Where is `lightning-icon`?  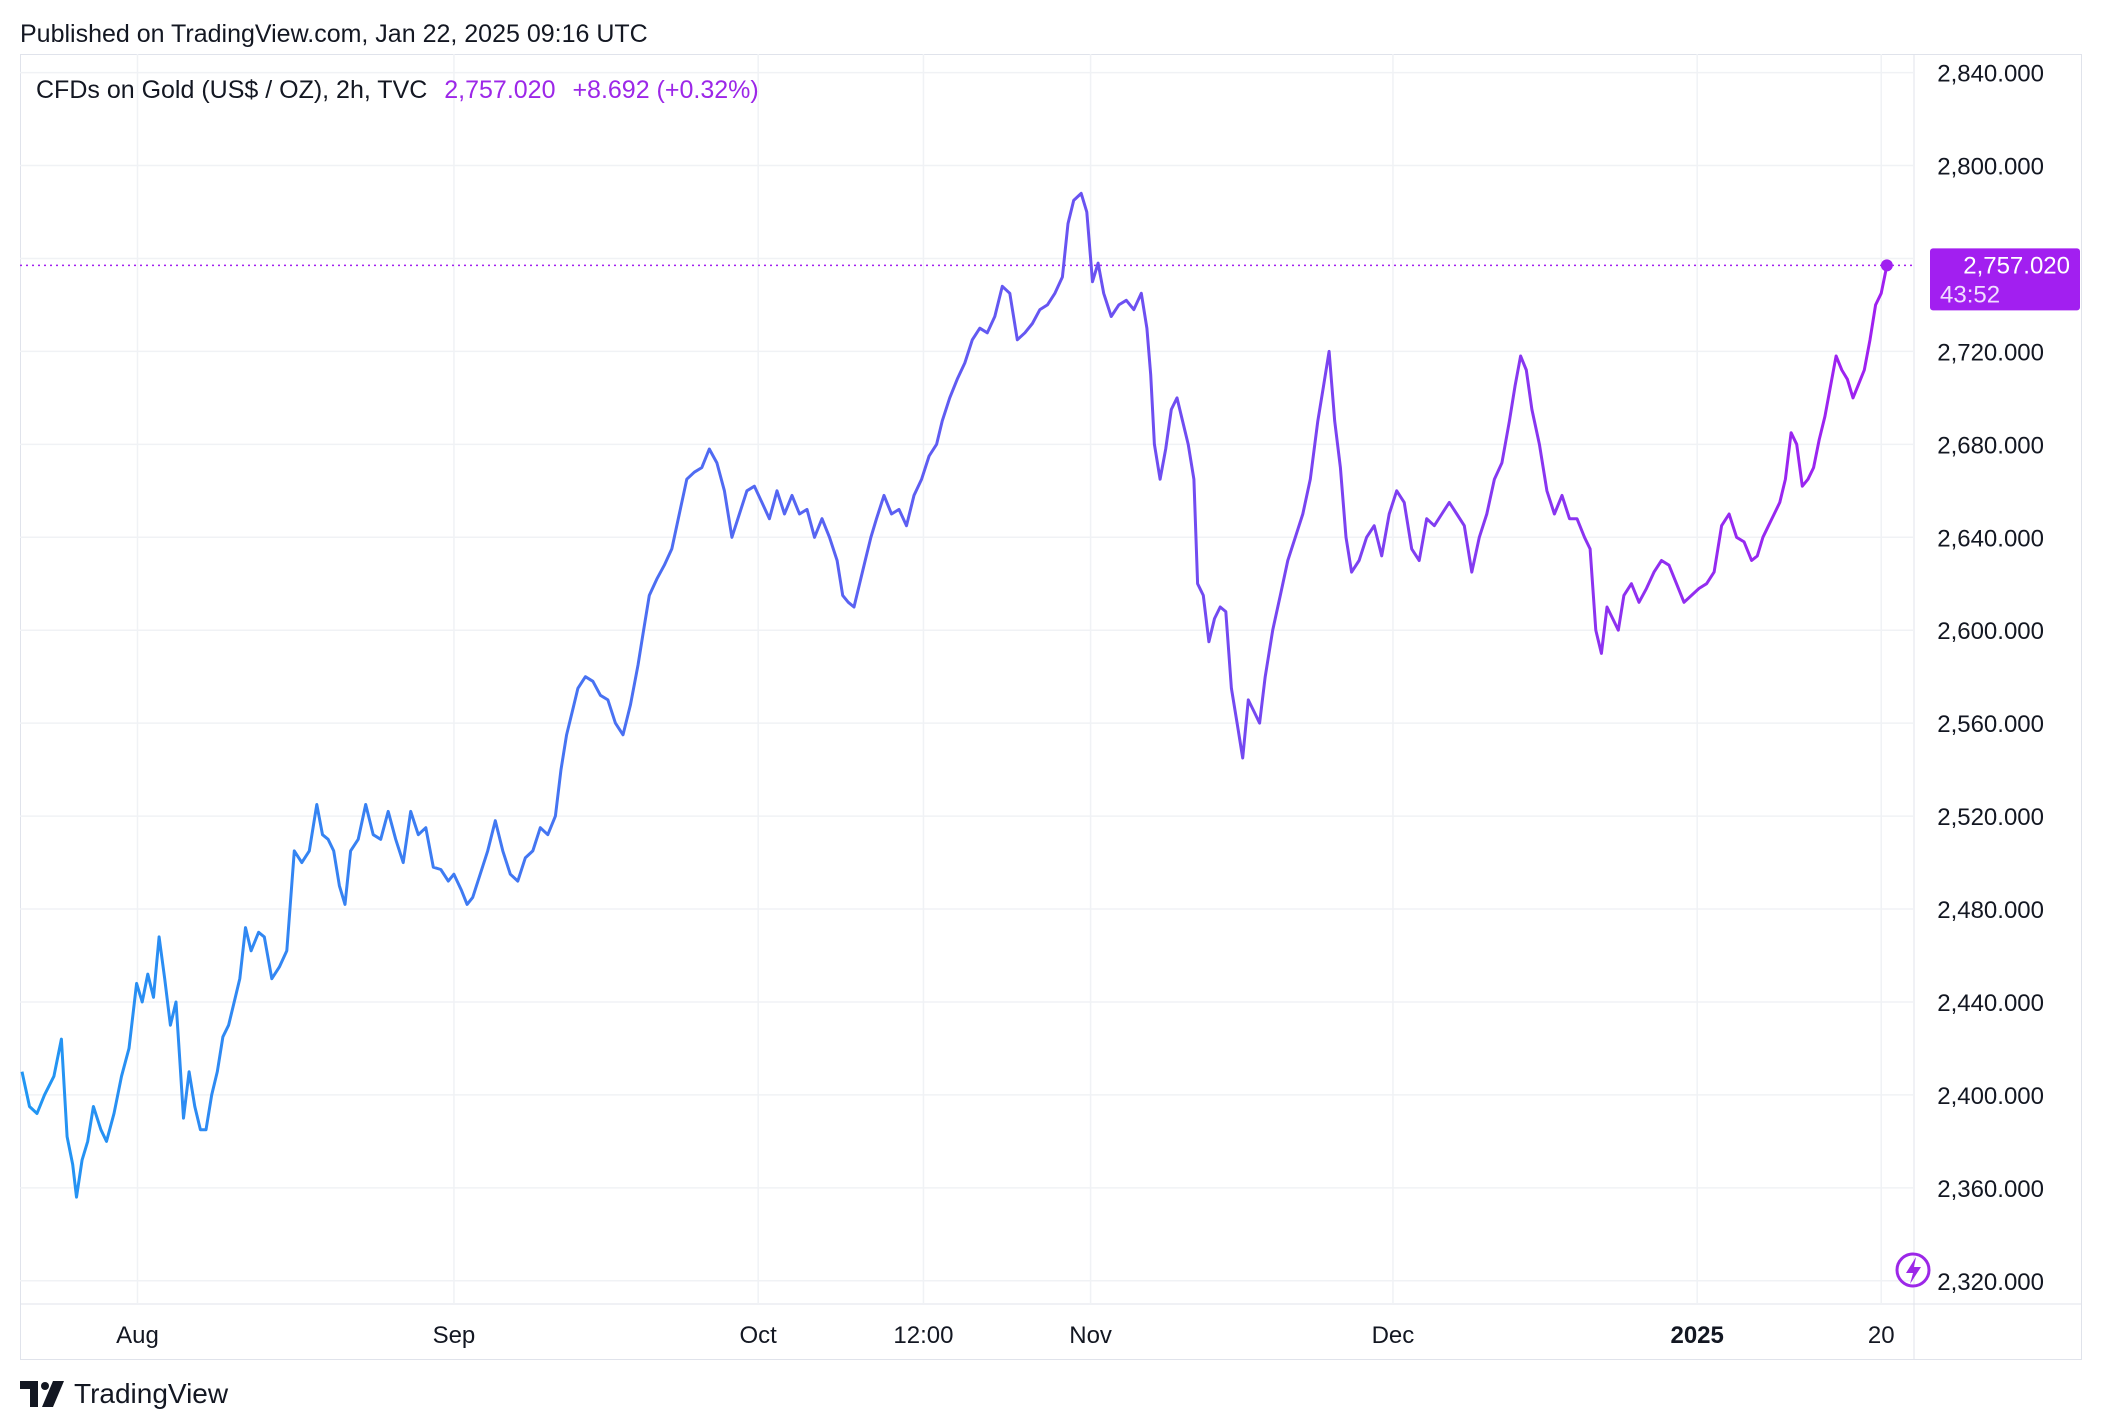
lightning-icon is located at coordinates (1913, 1270).